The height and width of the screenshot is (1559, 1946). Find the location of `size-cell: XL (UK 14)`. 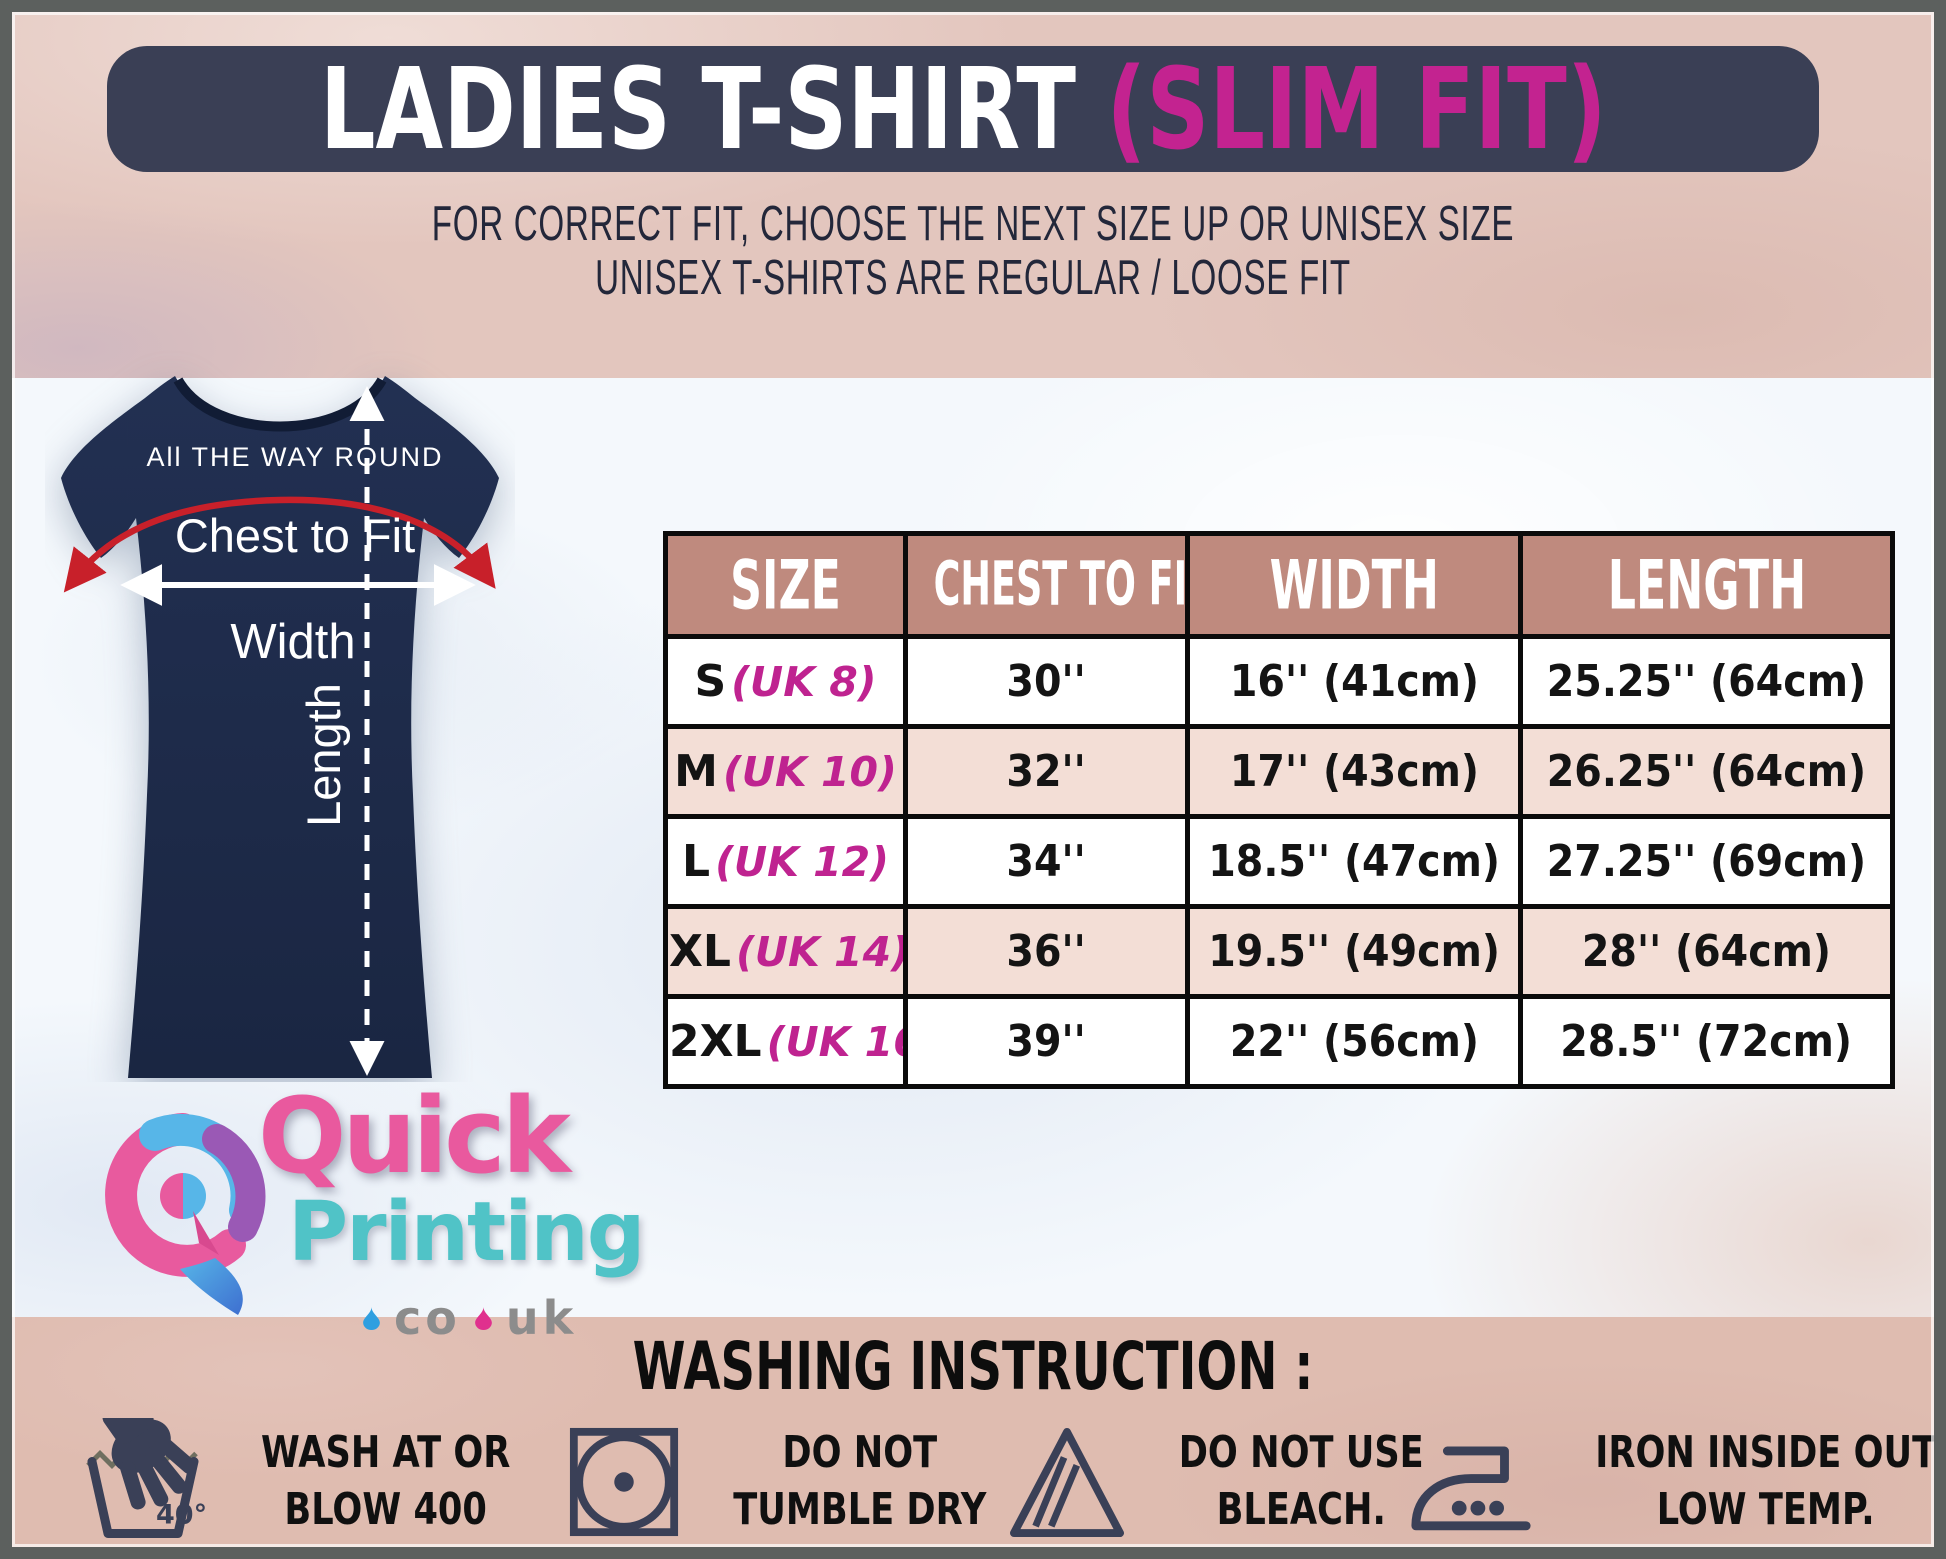

size-cell: XL (UK 14) is located at coordinates (785, 951).